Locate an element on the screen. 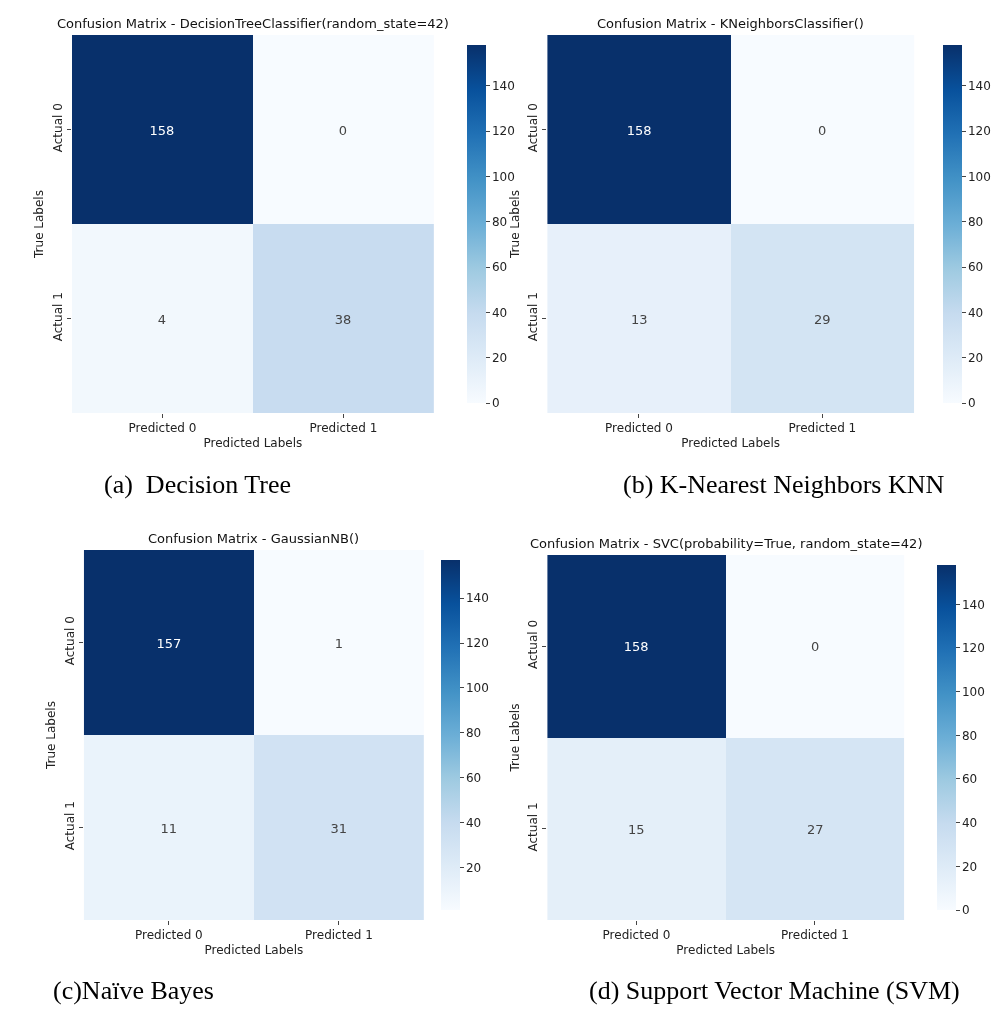 This screenshot has width=1001, height=1016. data-label: 29 is located at coordinates (822, 319).